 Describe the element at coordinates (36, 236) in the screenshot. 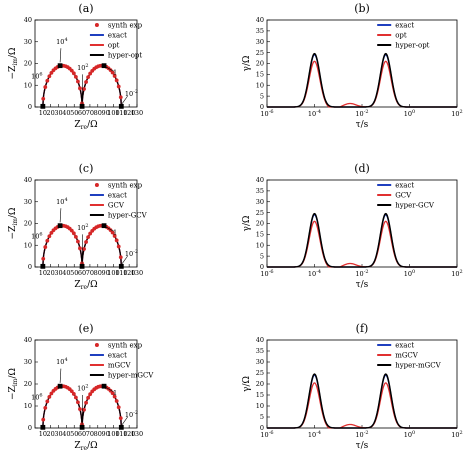

I see `frequency-annotation: 106` at that location.